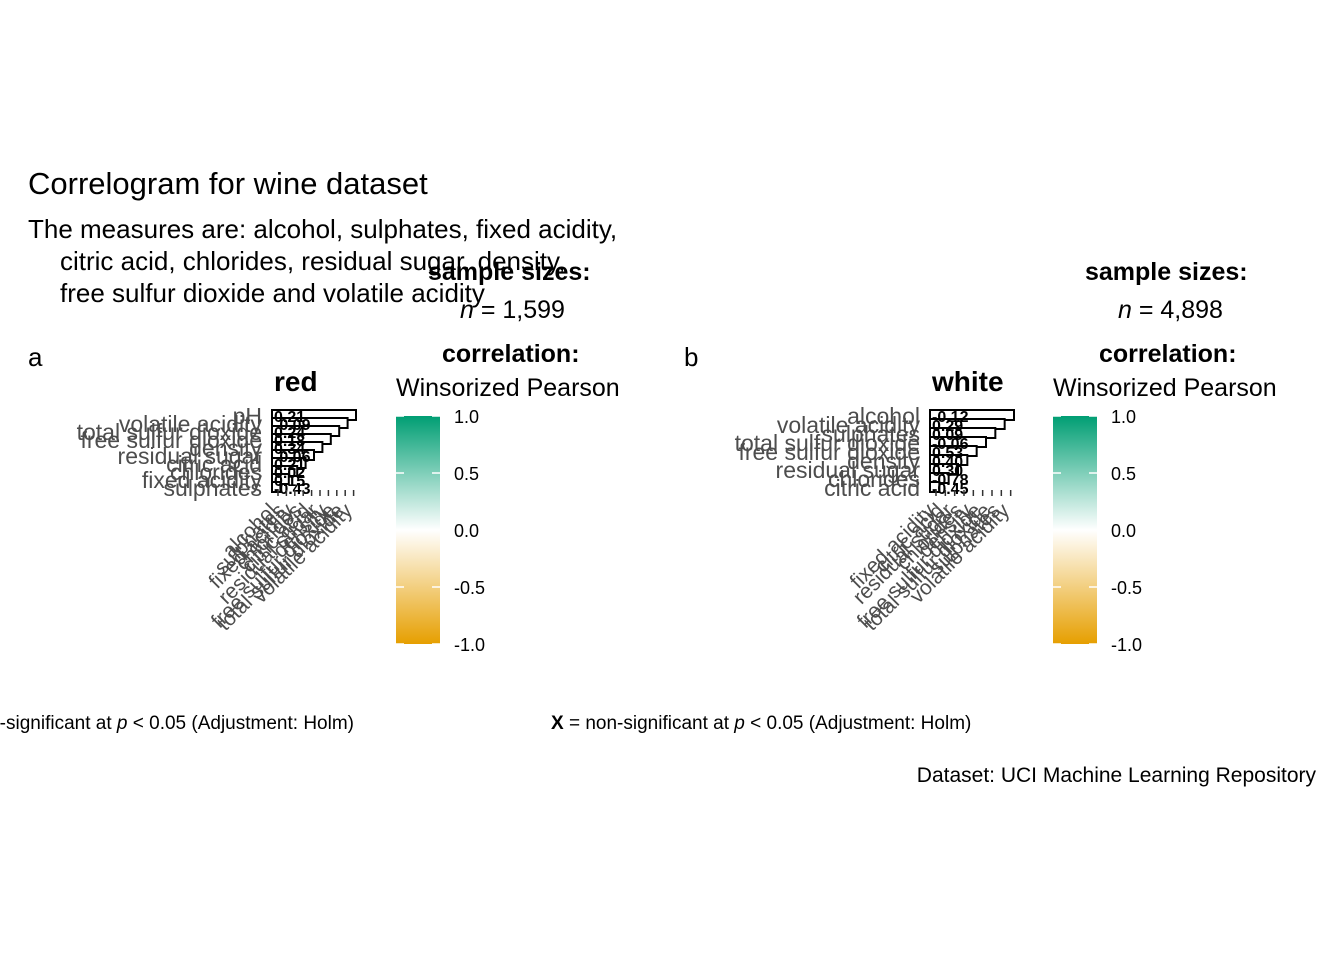 Image resolution: width=1344 pixels, height=960 pixels. Describe the element at coordinates (1166, 272) in the screenshot. I see `panel-b-sample-heading: sample sizes:` at that location.